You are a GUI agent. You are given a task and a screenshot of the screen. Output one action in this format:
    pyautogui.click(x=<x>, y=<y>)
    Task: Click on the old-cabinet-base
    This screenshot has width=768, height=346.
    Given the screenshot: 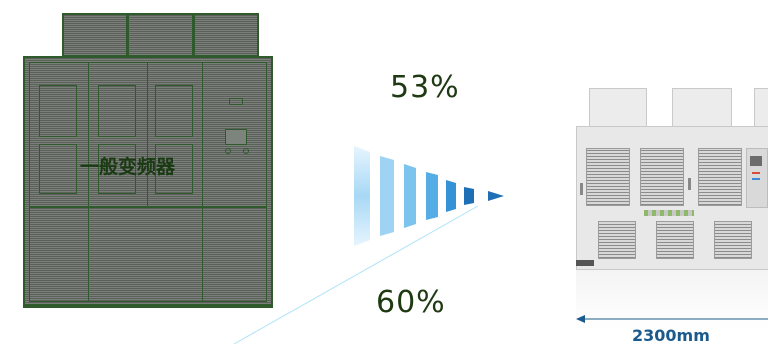 What is the action you would take?
    pyautogui.click(x=148, y=306)
    